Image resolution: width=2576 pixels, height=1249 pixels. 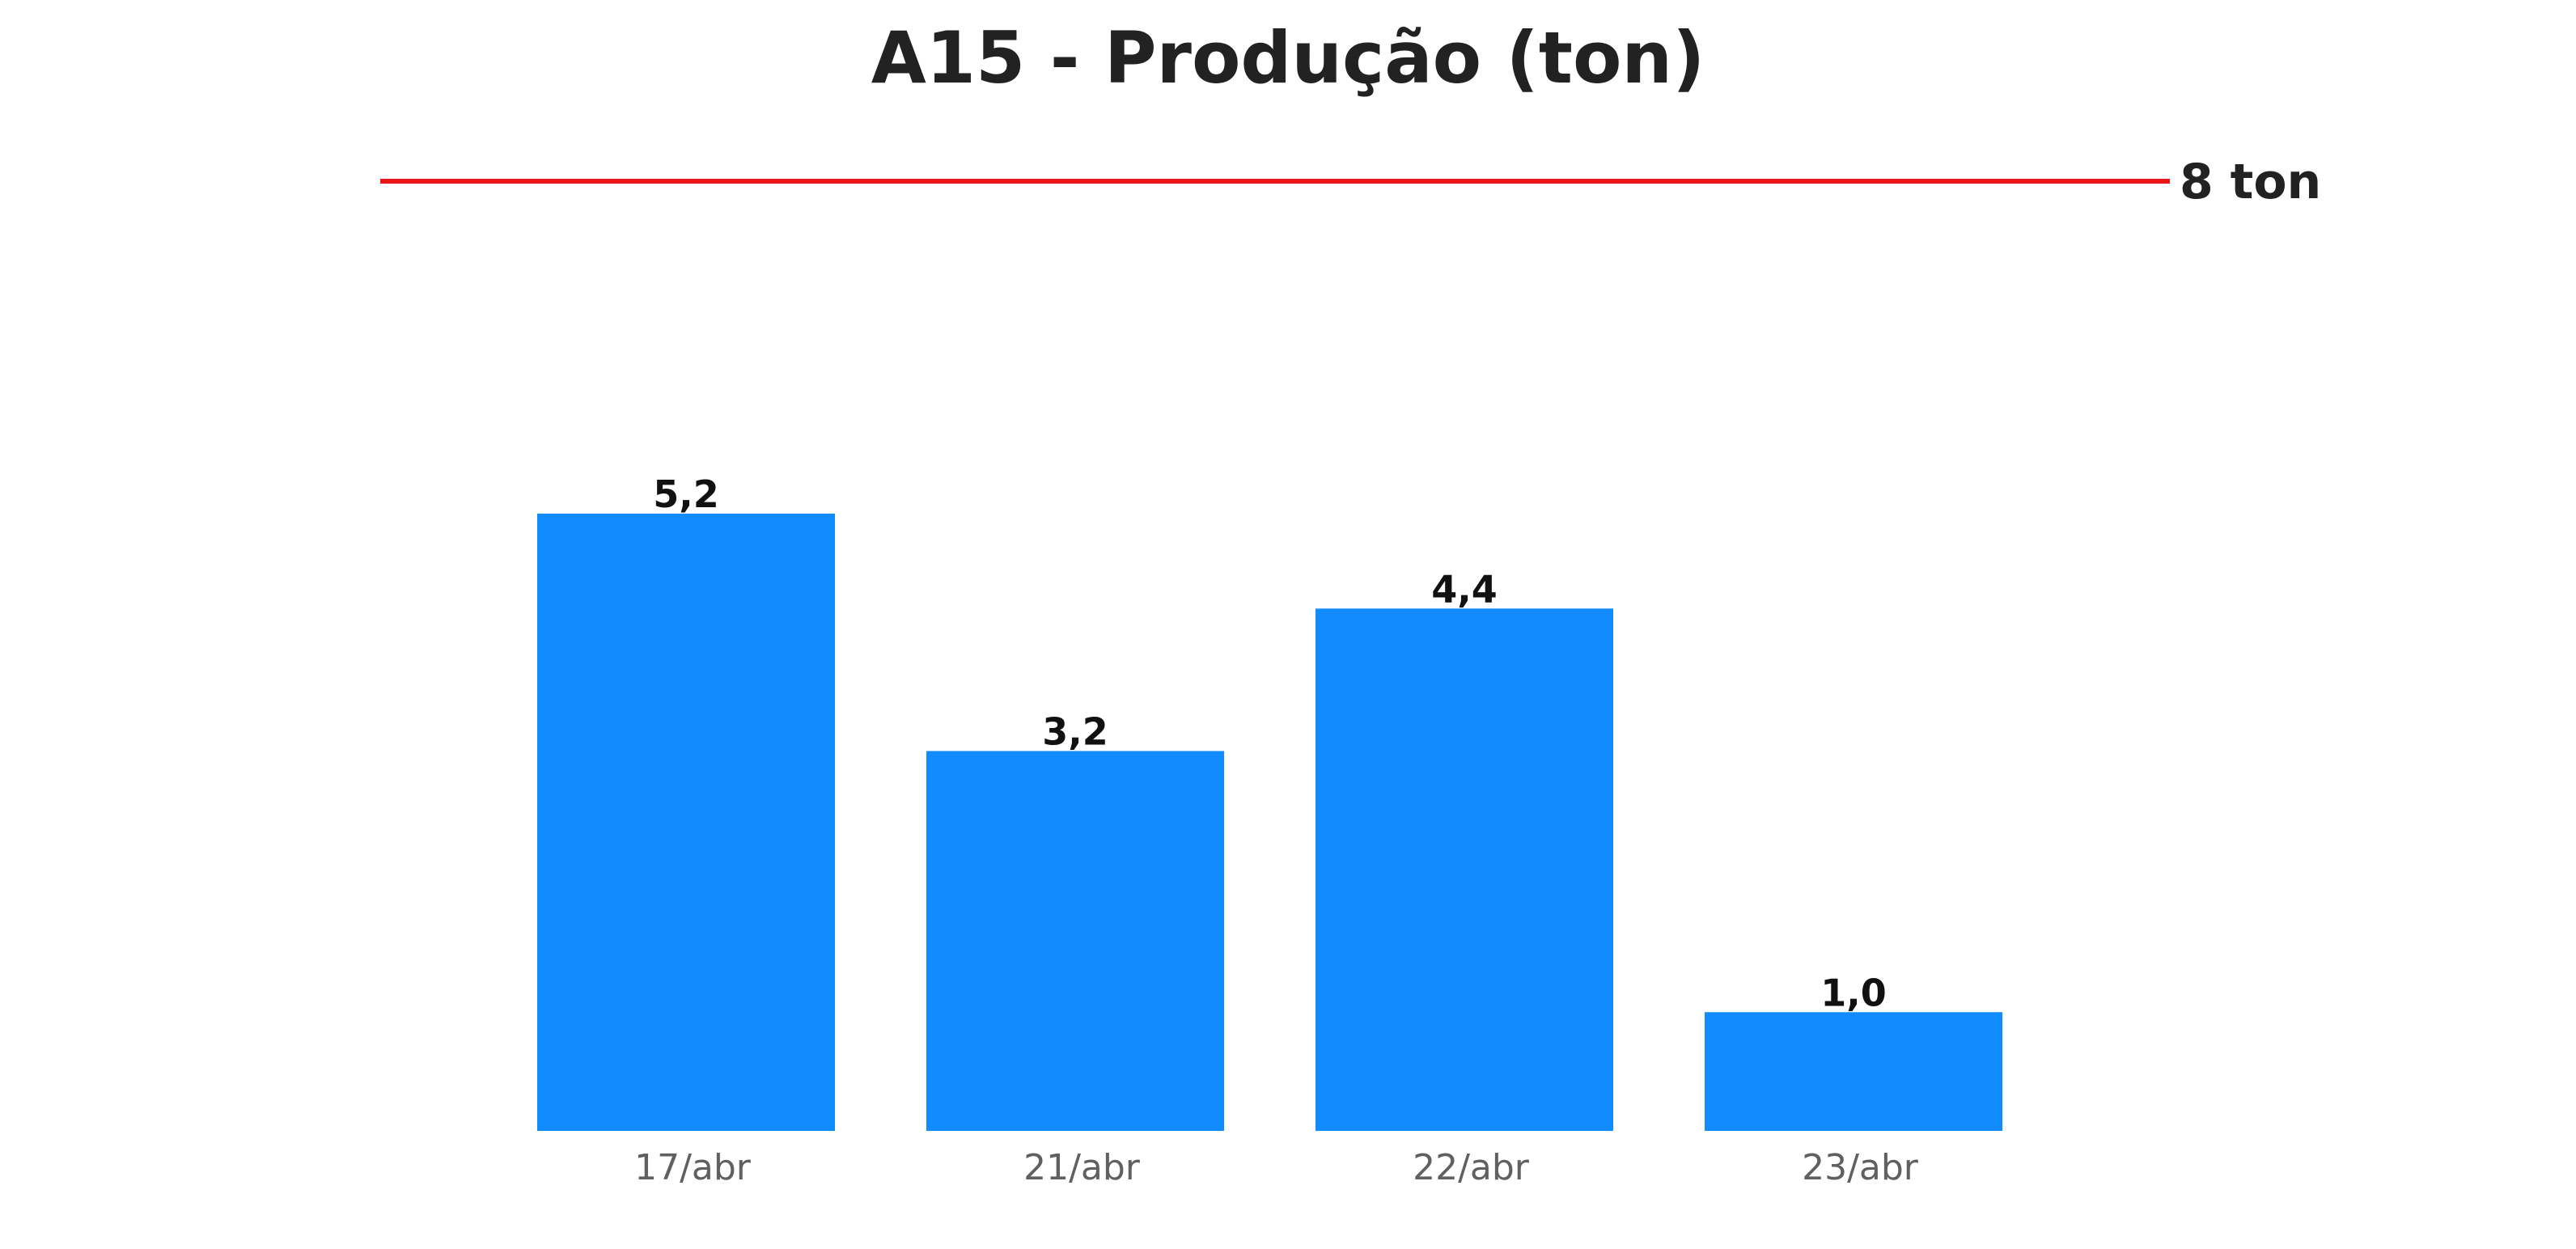 What do you see at coordinates (2250, 182) in the screenshot?
I see `target-label: 8 ton` at bounding box center [2250, 182].